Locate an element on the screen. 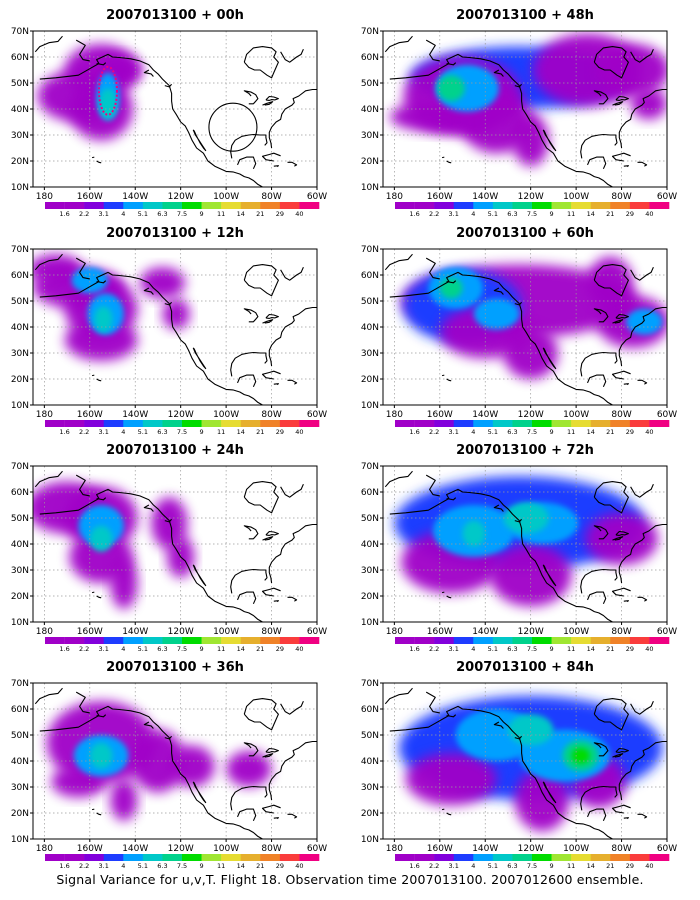 The width and height of the screenshot is (700, 900). colorbar-label: 1.6 is located at coordinates (414, 866).